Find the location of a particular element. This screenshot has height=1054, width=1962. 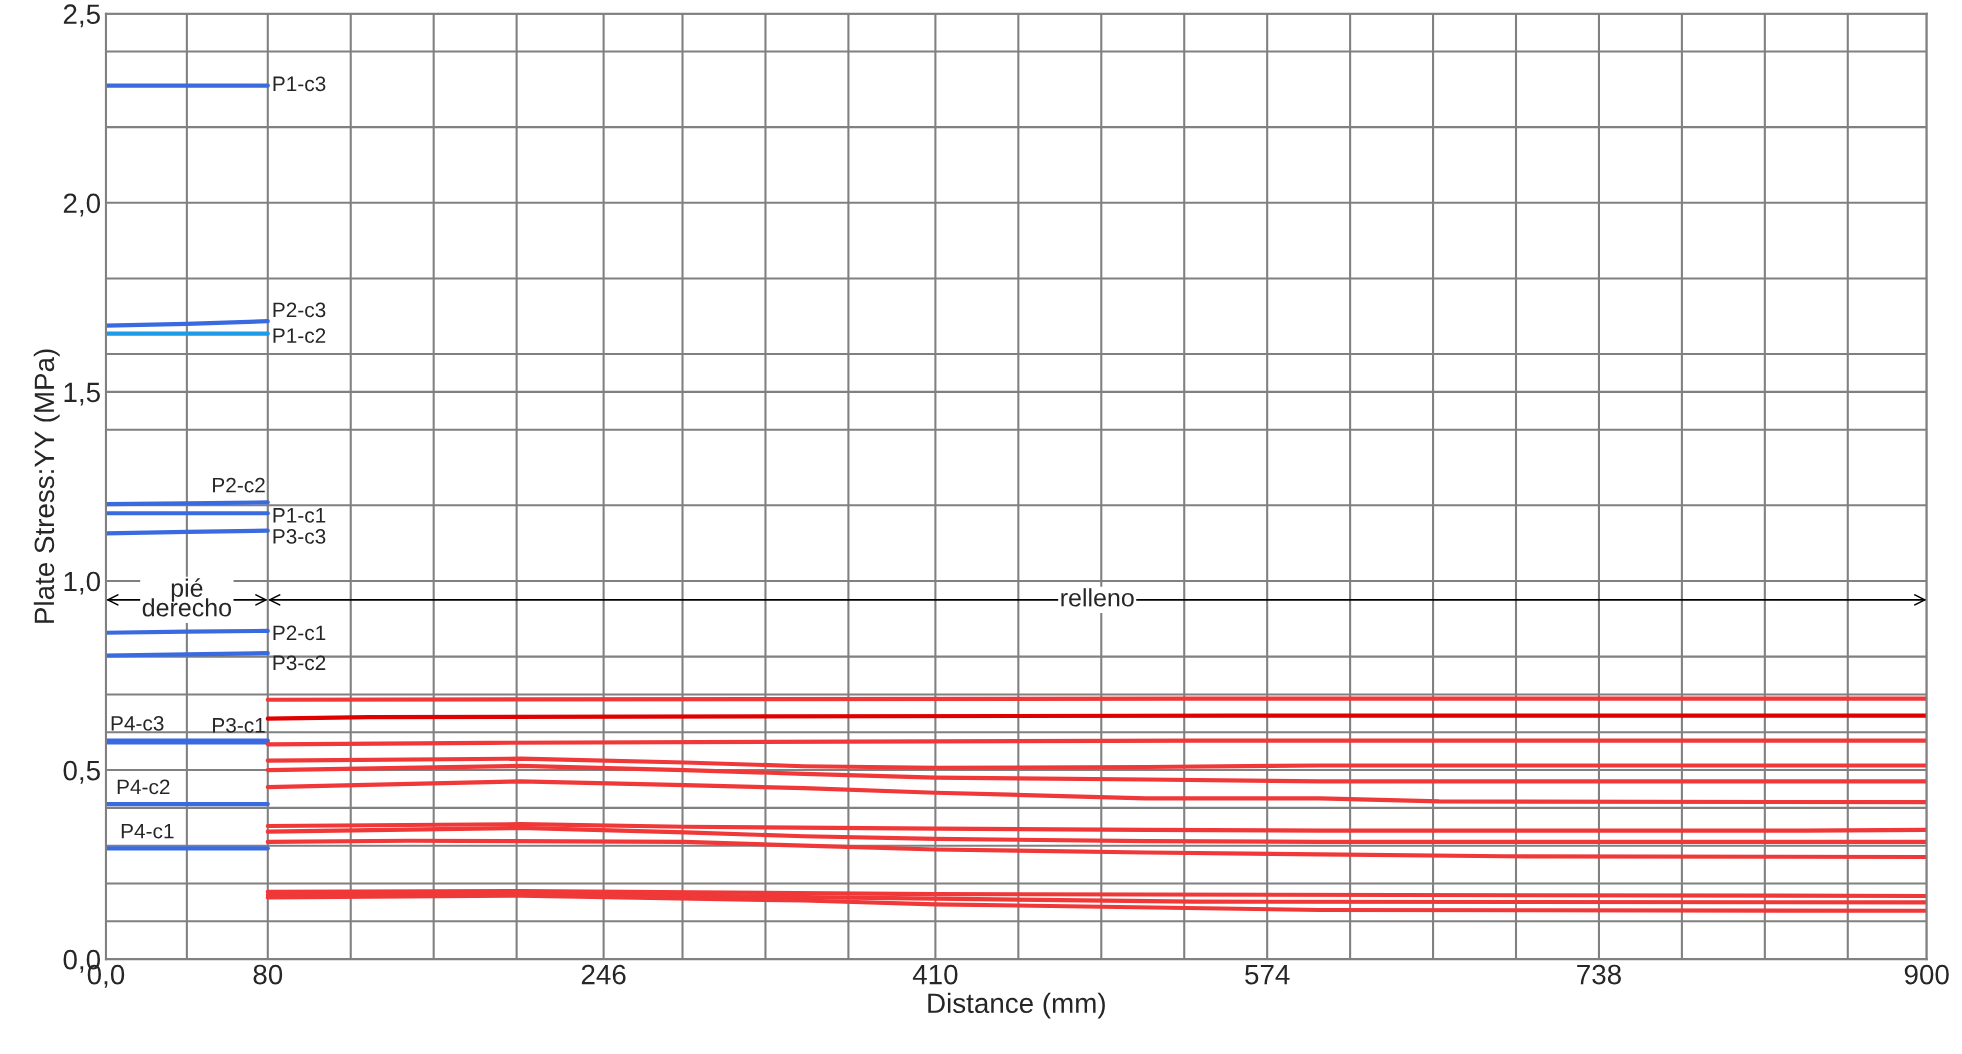

y-tick-label: 1,5 is located at coordinates (82, 394).